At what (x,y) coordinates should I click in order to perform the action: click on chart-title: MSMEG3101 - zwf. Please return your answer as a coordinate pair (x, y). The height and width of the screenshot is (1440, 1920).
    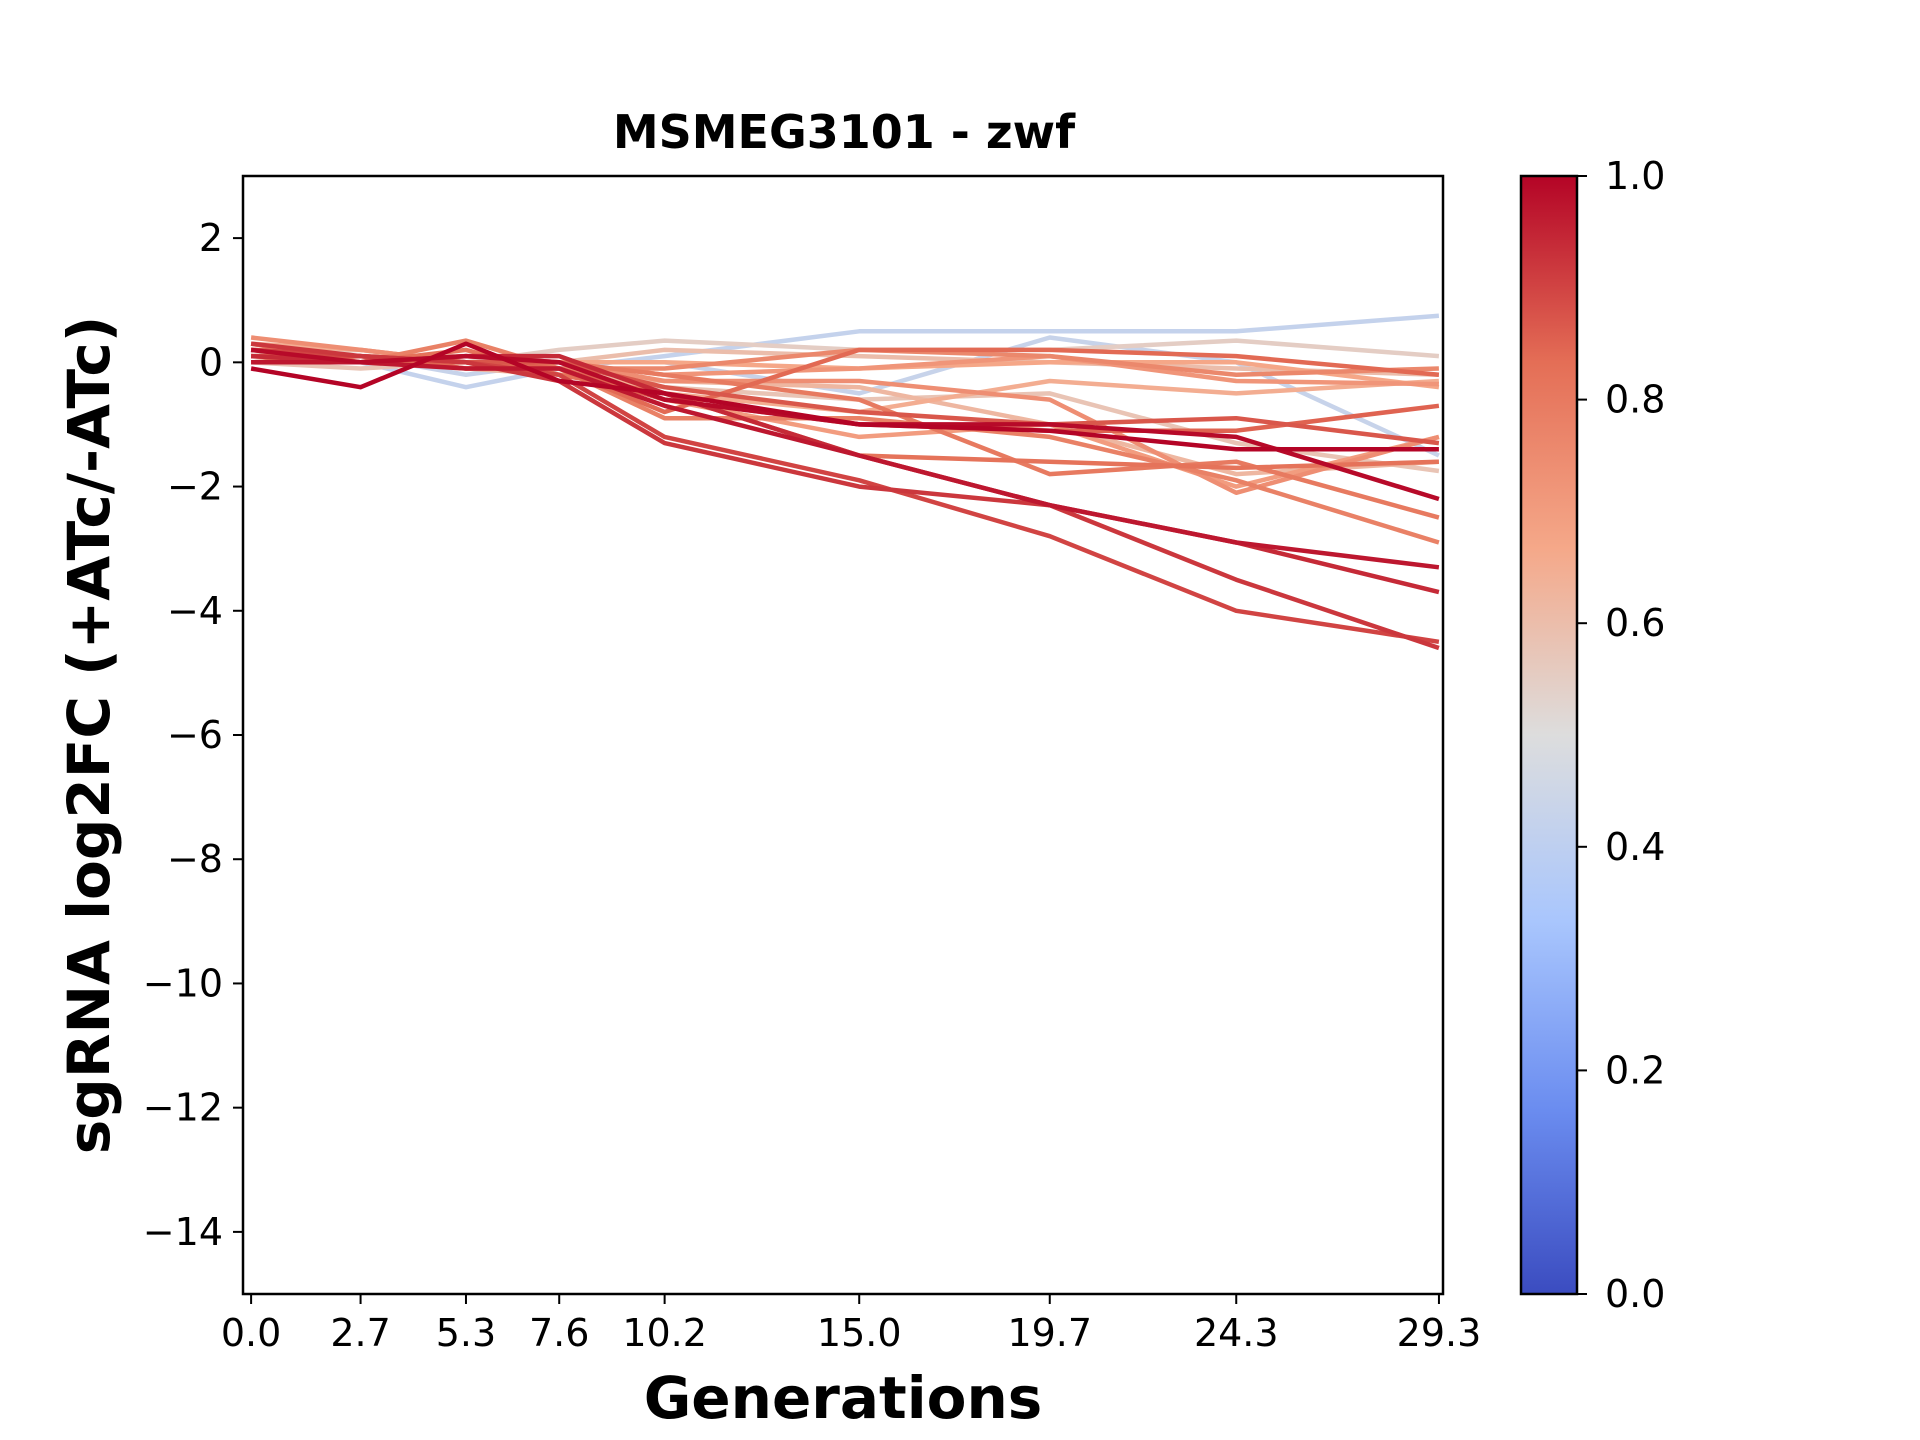
    Looking at the image, I should click on (844, 132).